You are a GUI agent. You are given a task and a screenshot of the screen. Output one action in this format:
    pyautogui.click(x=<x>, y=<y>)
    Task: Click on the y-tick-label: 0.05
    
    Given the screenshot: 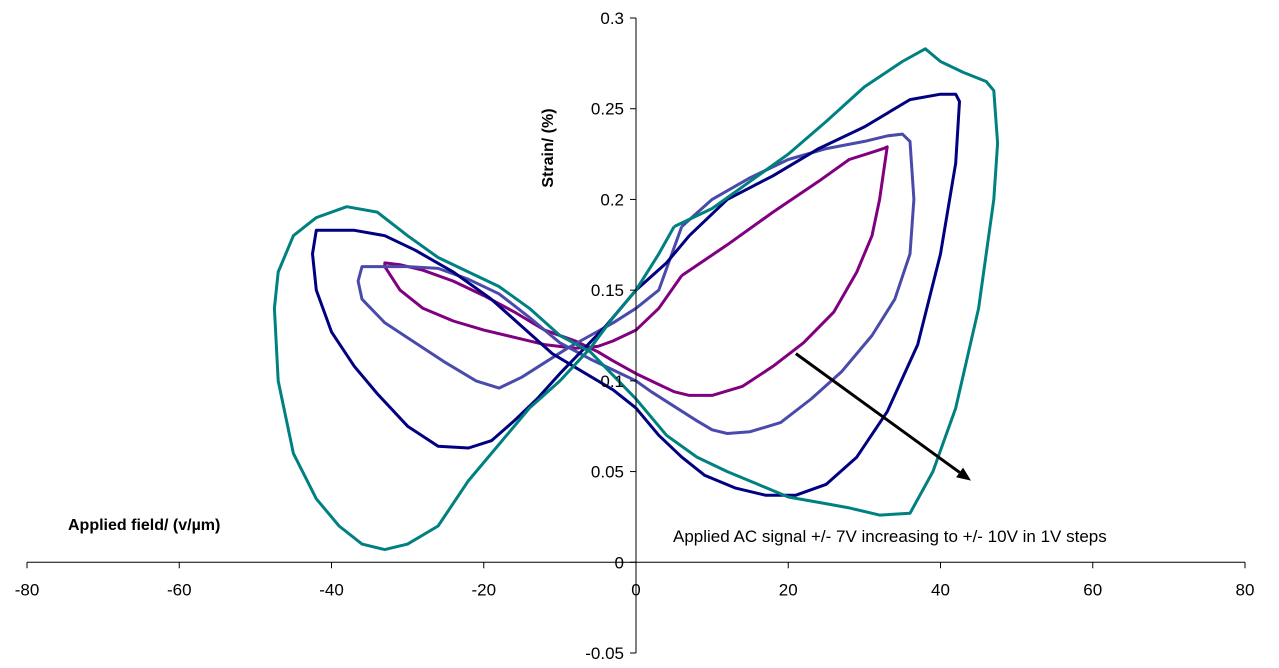 What is the action you would take?
    pyautogui.click(x=607, y=472)
    